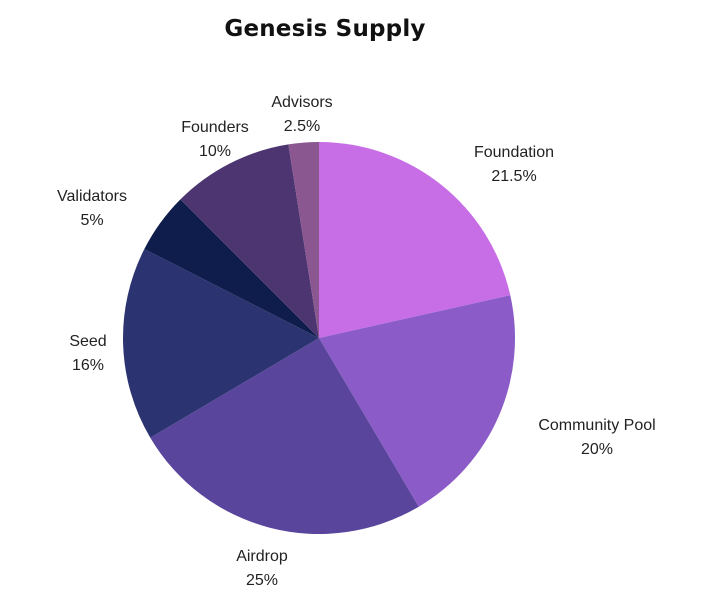  Describe the element at coordinates (220, 343) in the screenshot. I see `pie-slice-seed` at that location.